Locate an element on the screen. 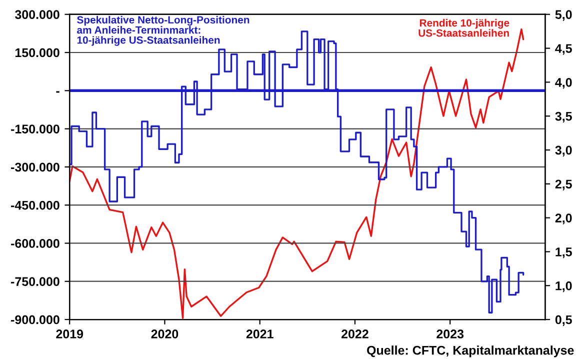  y2-tick-label: 4,0 is located at coordinates (563, 83).